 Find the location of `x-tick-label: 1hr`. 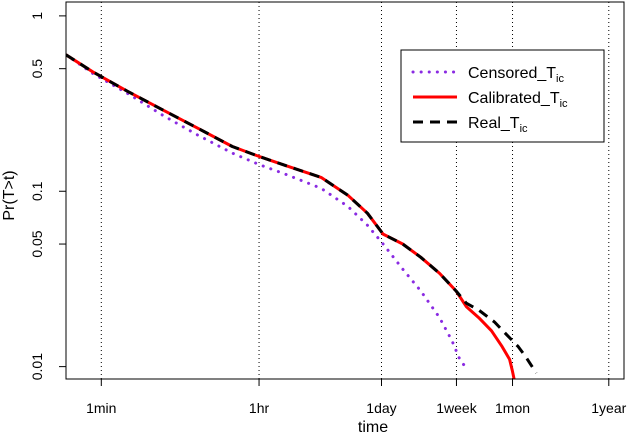

x-tick-label: 1hr is located at coordinates (259, 408).